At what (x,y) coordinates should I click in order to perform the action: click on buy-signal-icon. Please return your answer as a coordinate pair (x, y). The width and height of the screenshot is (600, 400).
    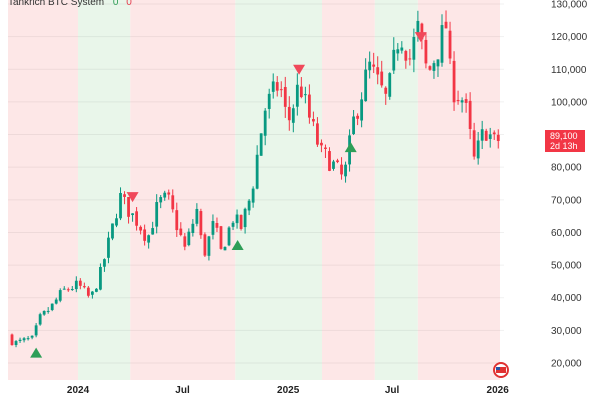
    Looking at the image, I should click on (237, 244).